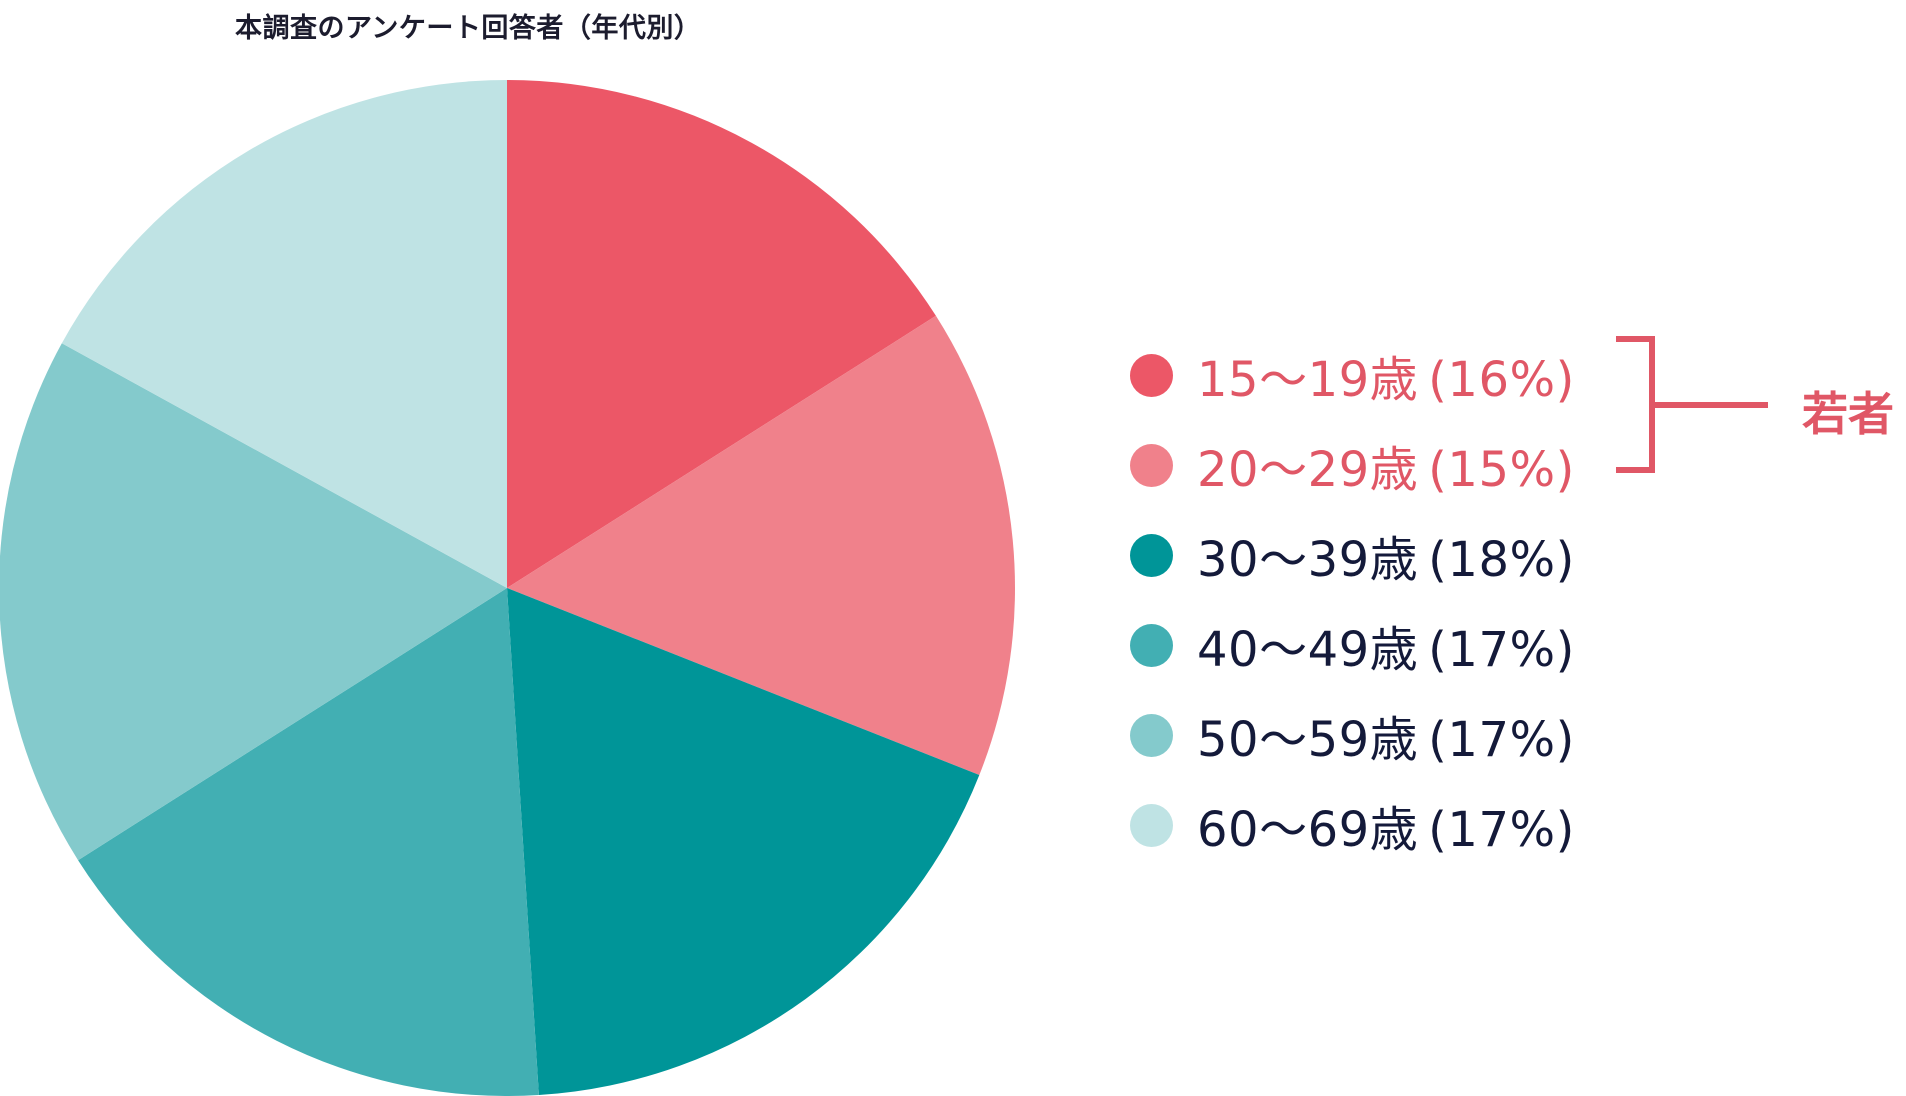  What do you see at coordinates (1501, 380) in the screenshot?
I see `legend-percentage: (16%)` at bounding box center [1501, 380].